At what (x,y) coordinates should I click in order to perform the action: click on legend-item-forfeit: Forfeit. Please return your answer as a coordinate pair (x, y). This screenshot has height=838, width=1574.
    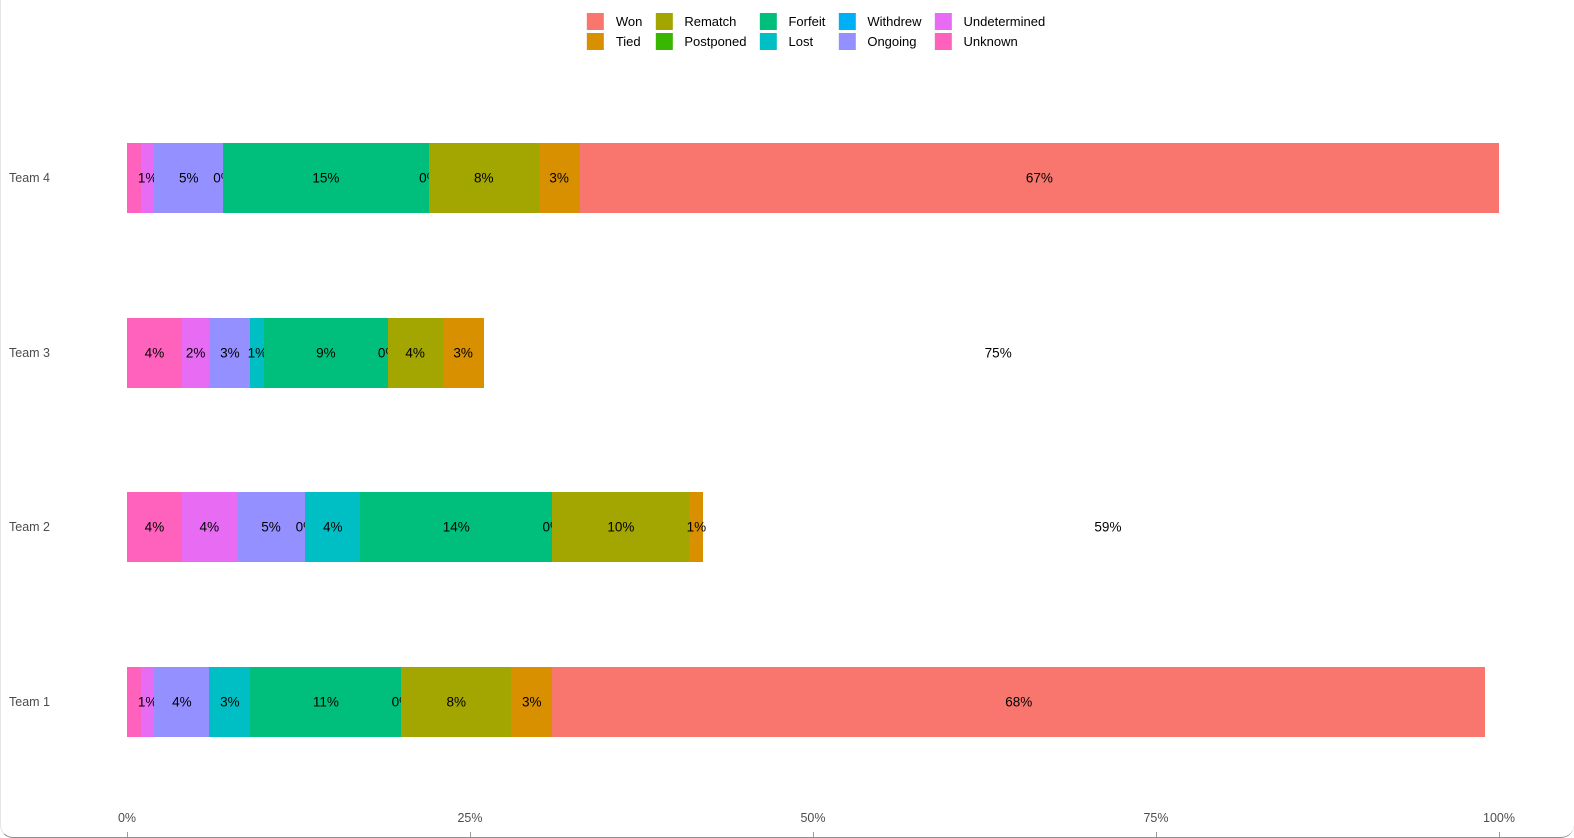
    Looking at the image, I should click on (792, 21).